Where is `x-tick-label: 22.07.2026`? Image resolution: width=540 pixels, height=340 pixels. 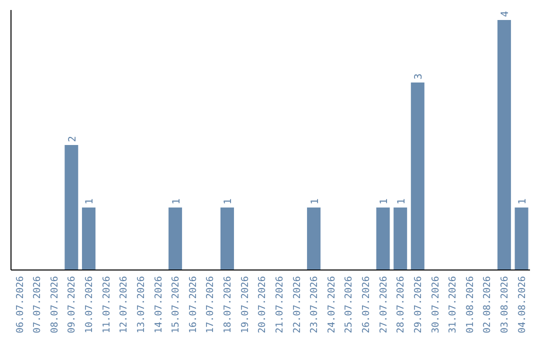 x-tick-label: 22.07.2026 is located at coordinates (297, 305).